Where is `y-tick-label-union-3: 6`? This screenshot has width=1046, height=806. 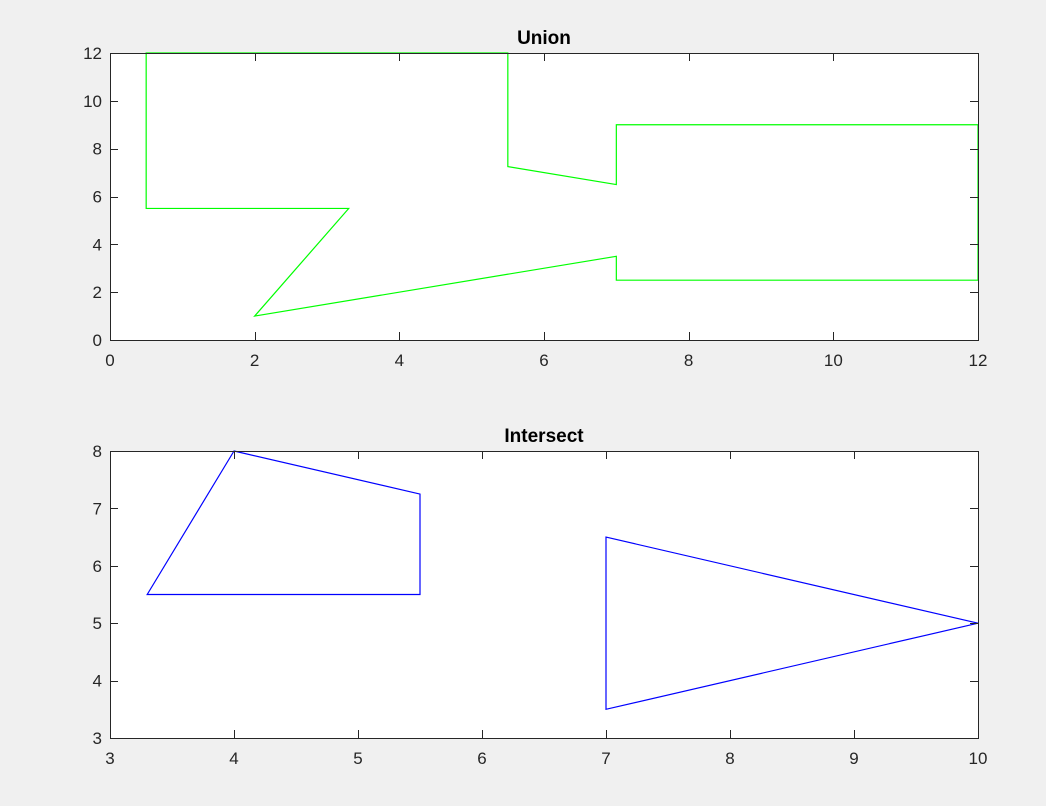 y-tick-label-union-3: 6 is located at coordinates (97, 197).